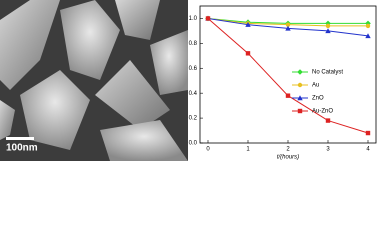  Describe the element at coordinates (193, 144) in the screenshot. I see `y-tick-label: 0.0` at that location.